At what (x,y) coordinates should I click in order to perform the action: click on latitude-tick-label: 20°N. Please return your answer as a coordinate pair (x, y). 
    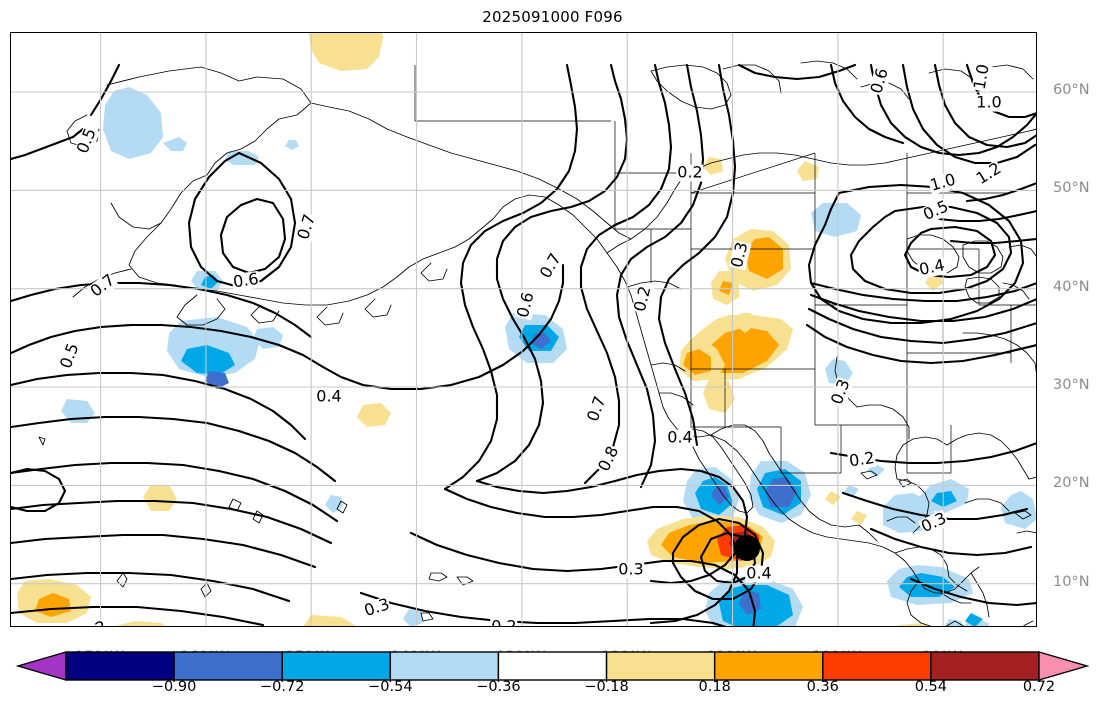
    Looking at the image, I should click on (1071, 483).